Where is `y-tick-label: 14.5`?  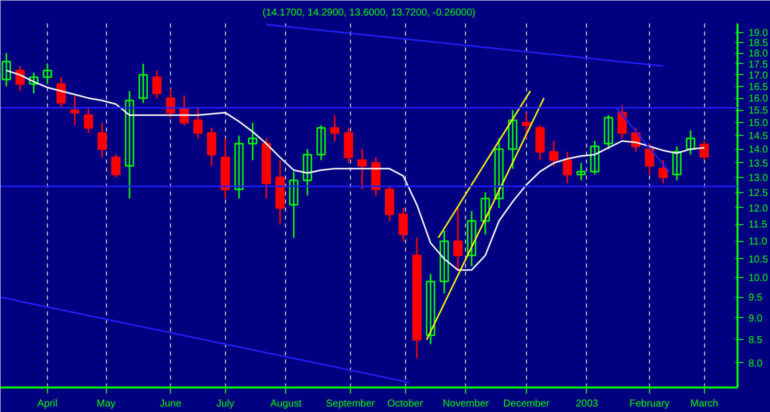
y-tick-label: 14.5 is located at coordinates (758, 136).